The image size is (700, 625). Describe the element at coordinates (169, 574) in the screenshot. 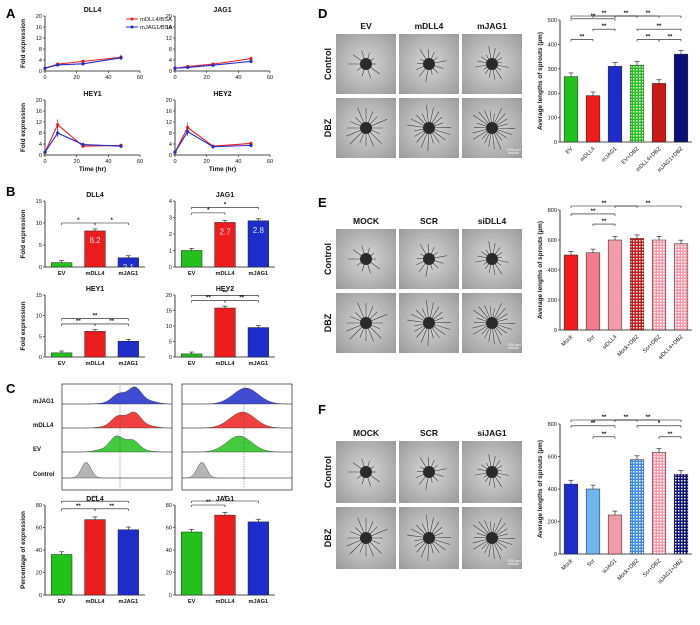

I see `y-tick-label-C2: 20` at that location.